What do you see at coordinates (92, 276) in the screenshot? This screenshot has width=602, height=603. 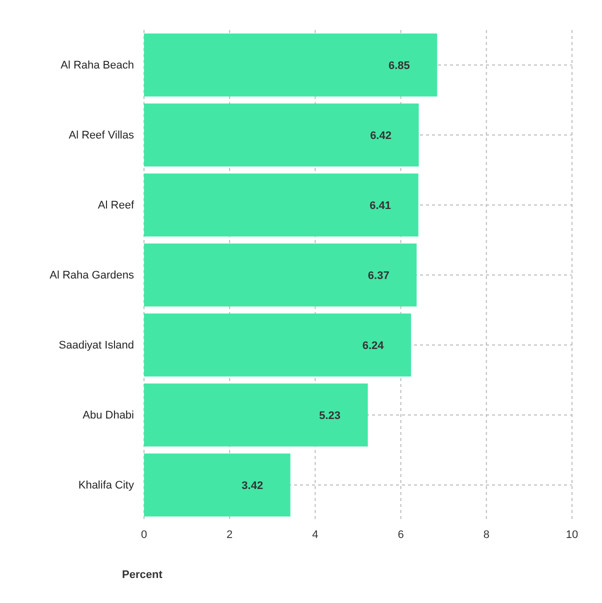 I see `y-tick-label: Al Raha Gardens` at bounding box center [92, 276].